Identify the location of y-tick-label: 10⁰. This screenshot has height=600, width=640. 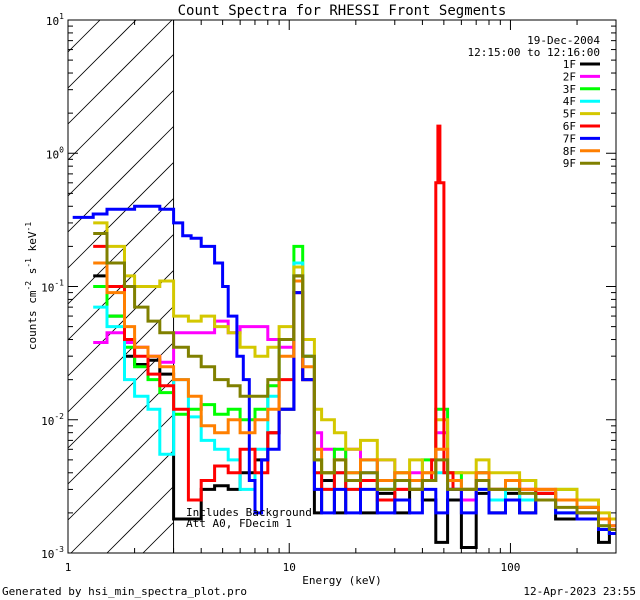
(55, 153).